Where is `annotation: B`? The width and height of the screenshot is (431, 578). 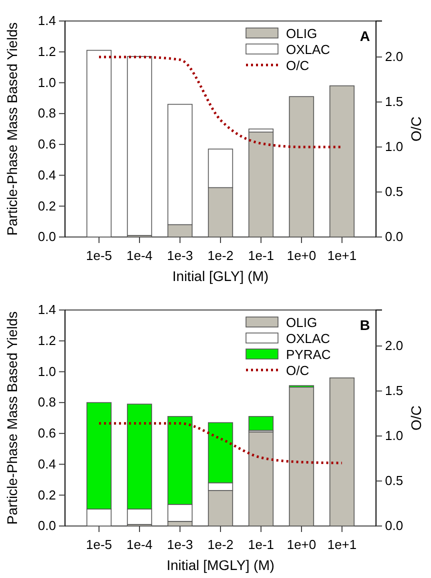
annotation: B is located at coordinates (365, 325).